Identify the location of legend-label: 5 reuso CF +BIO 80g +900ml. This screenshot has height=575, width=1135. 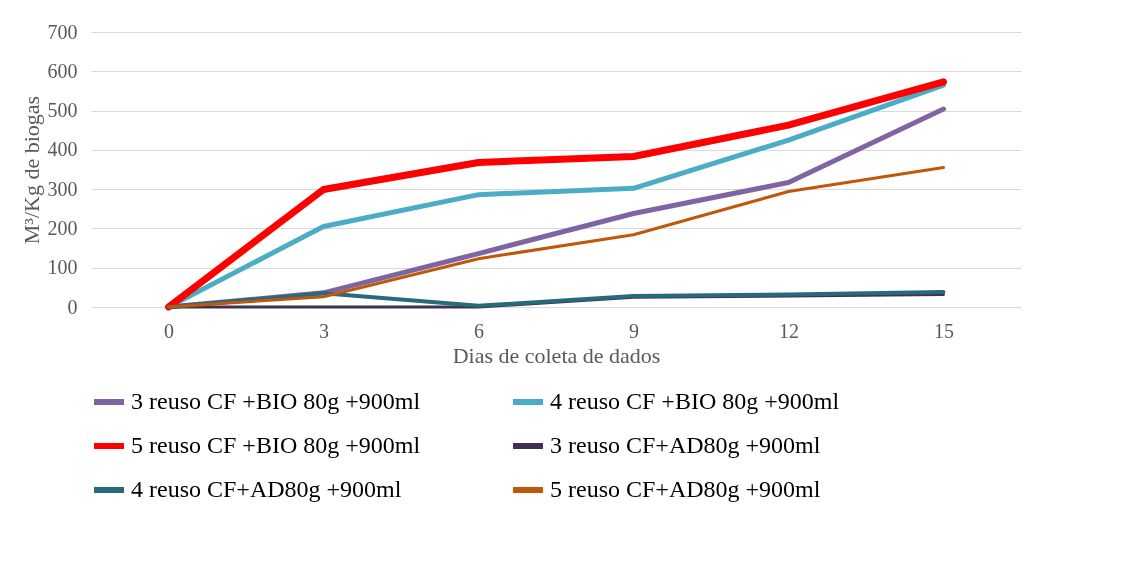
(276, 445).